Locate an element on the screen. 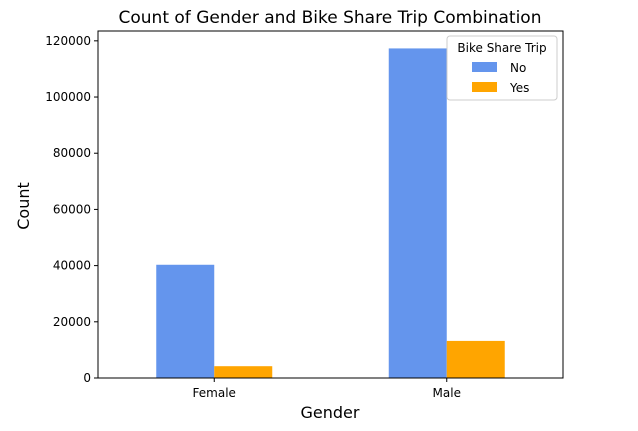 Image resolution: width=638 pixels, height=431 pixels. y-tick-label: 20000 is located at coordinates (72, 322).